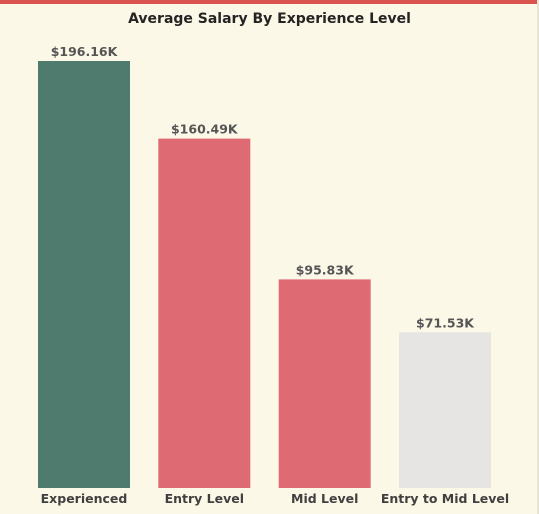 The height and width of the screenshot is (514, 539). What do you see at coordinates (204, 313) in the screenshot?
I see `bar-entry-level` at bounding box center [204, 313].